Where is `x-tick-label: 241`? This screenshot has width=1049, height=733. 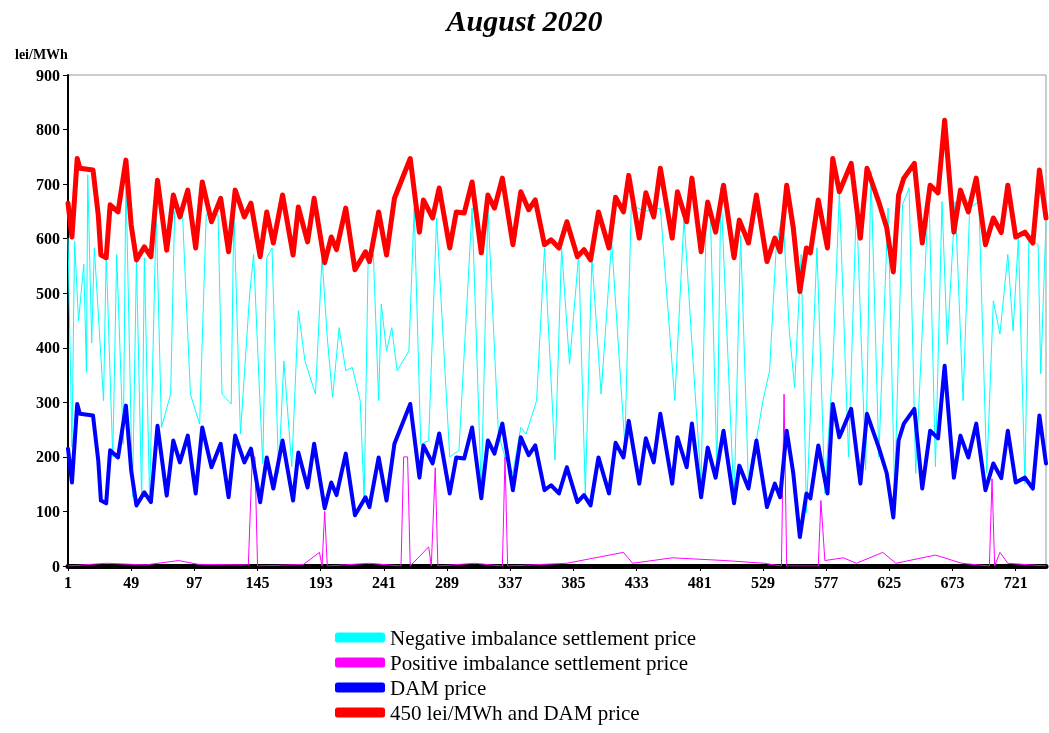 x-tick-label: 241 is located at coordinates (383, 582).